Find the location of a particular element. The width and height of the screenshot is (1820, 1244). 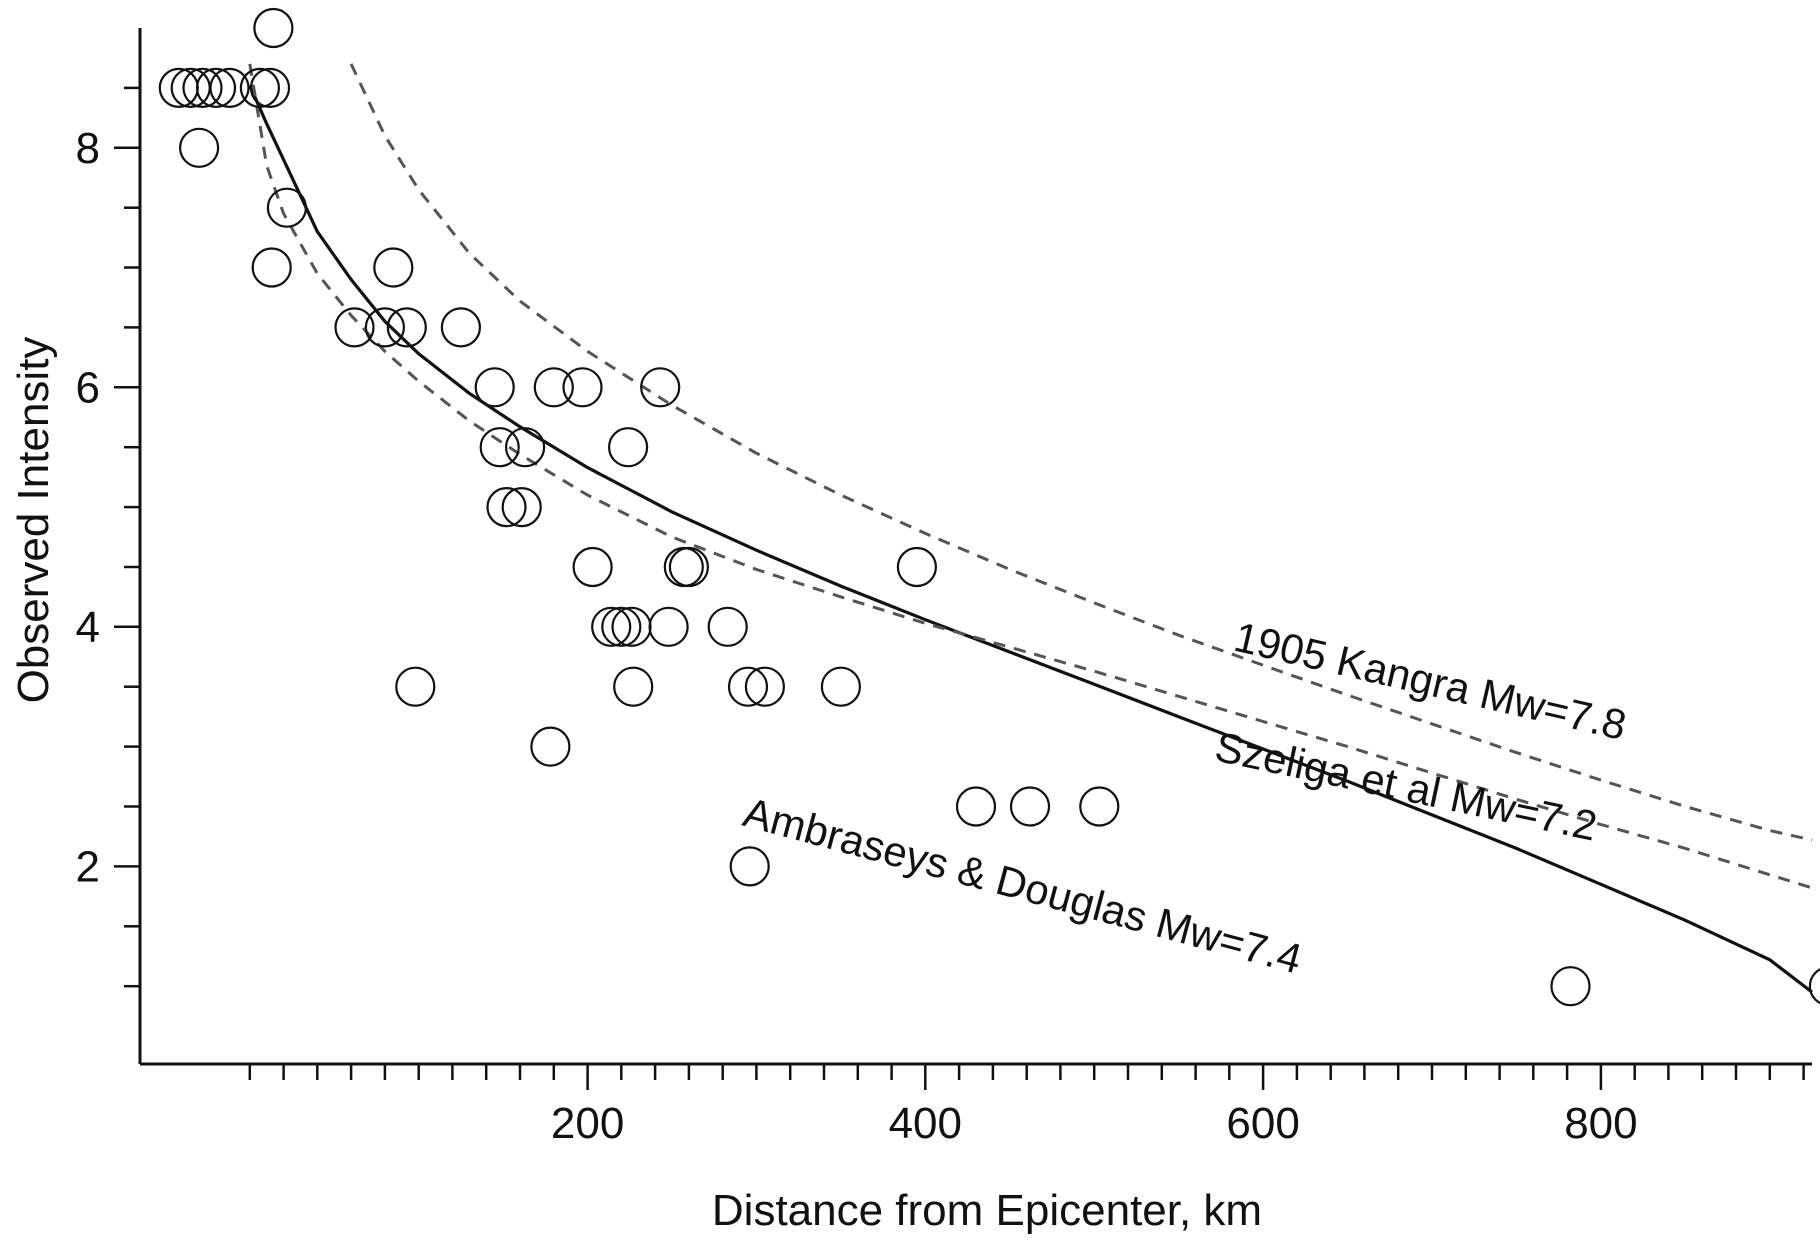

x-tick-label: 200 is located at coordinates (587, 1123).